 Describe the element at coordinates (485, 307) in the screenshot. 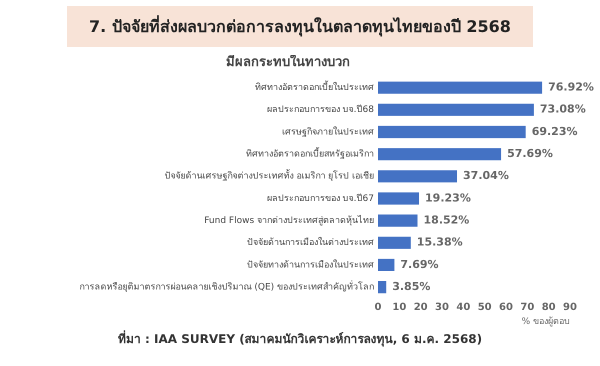

I see `x-tick-label: 50` at that location.